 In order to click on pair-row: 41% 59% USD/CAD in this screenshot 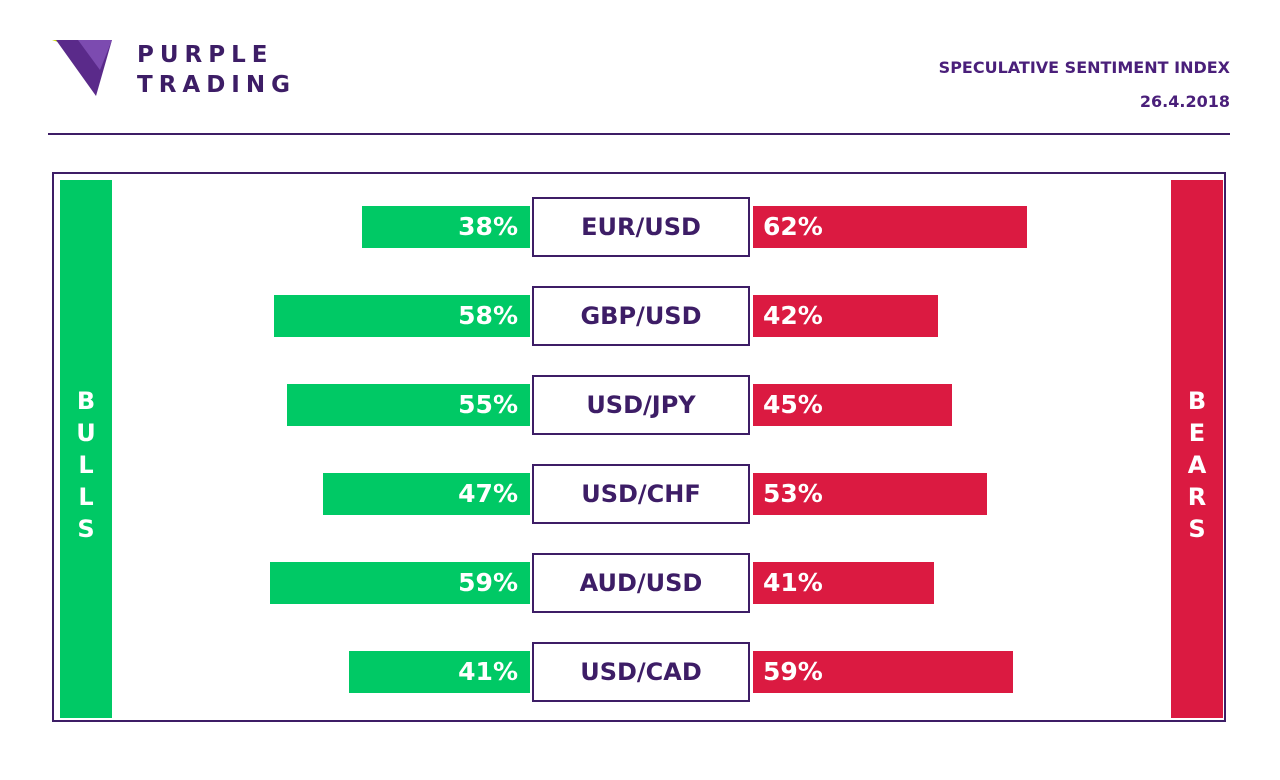, I will do `click(640, 673)`.